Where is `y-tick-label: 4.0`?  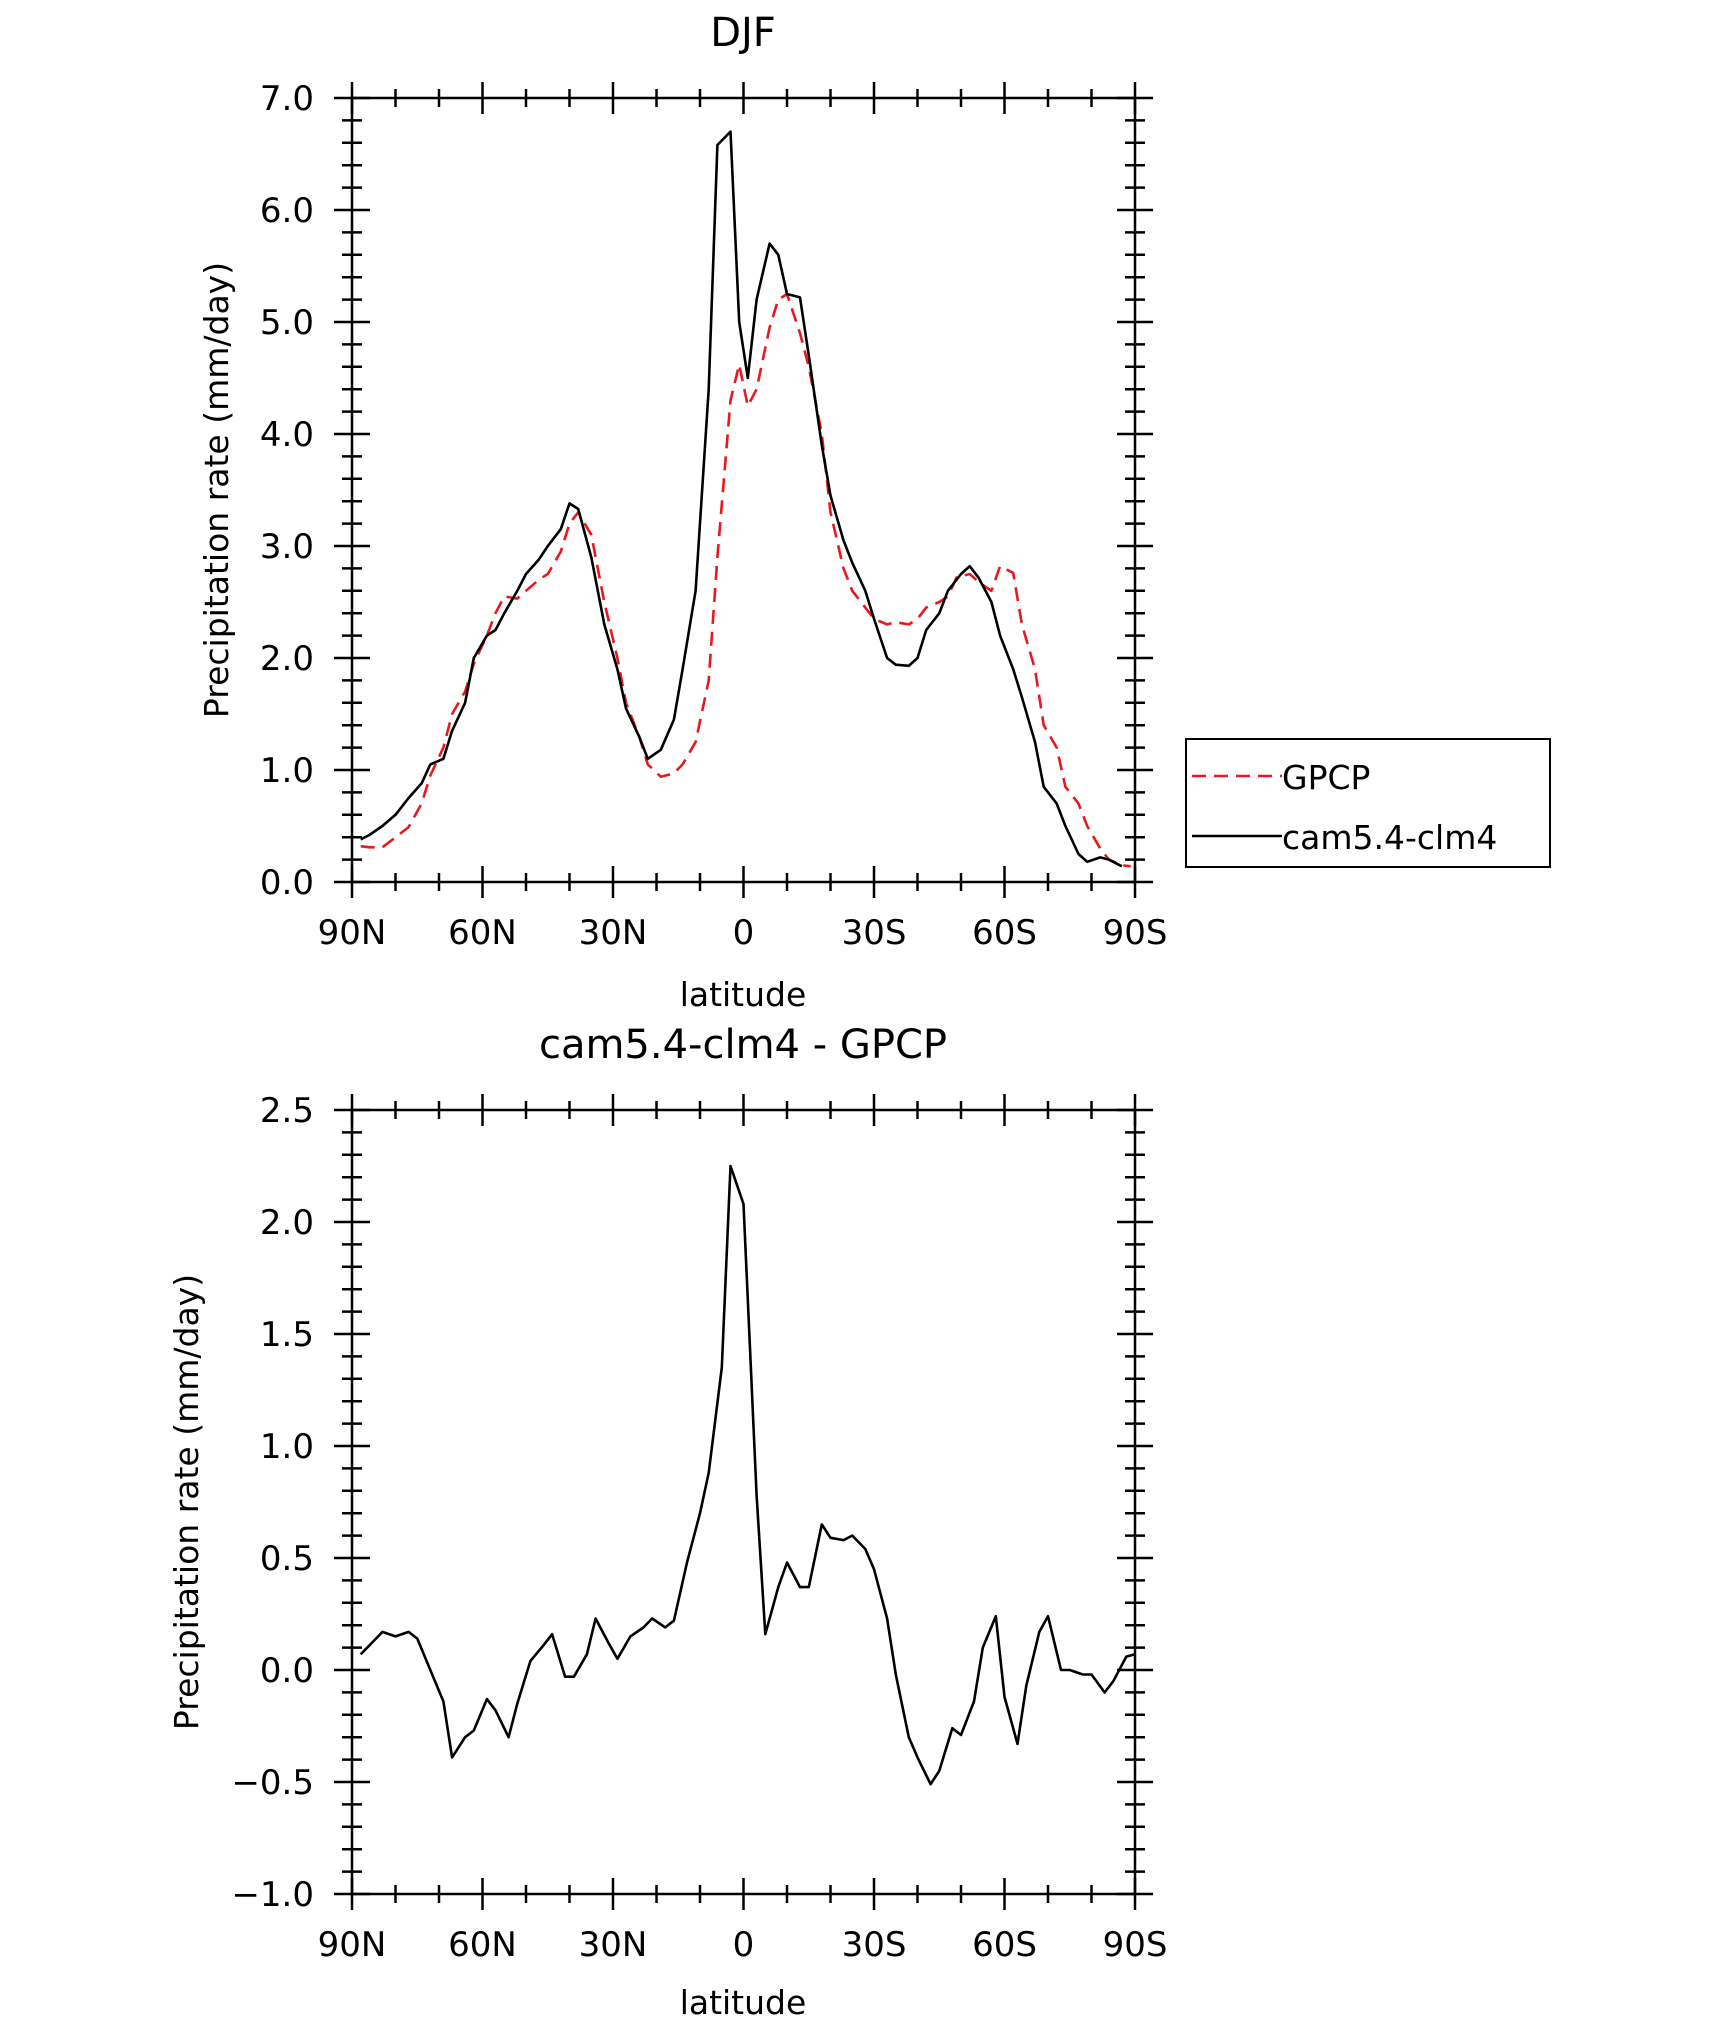
y-tick-label: 4.0 is located at coordinates (287, 435).